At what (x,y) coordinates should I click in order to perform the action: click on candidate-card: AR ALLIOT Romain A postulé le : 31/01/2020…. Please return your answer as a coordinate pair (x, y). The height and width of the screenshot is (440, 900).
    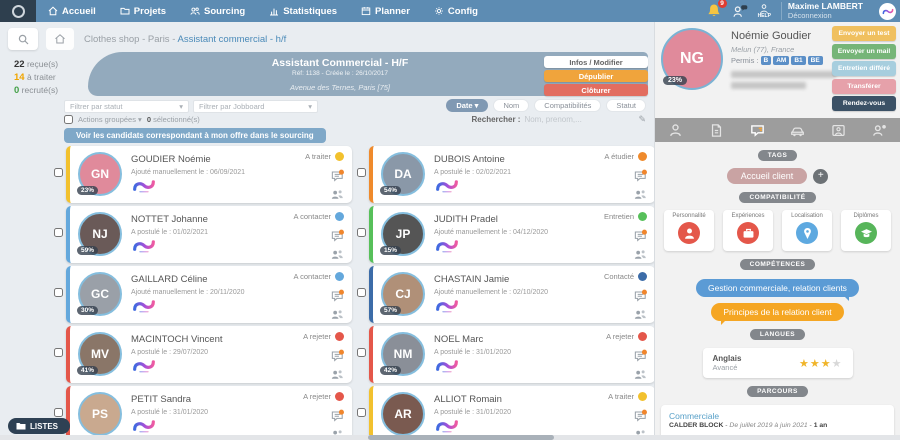
    Looking at the image, I should click on (511, 413).